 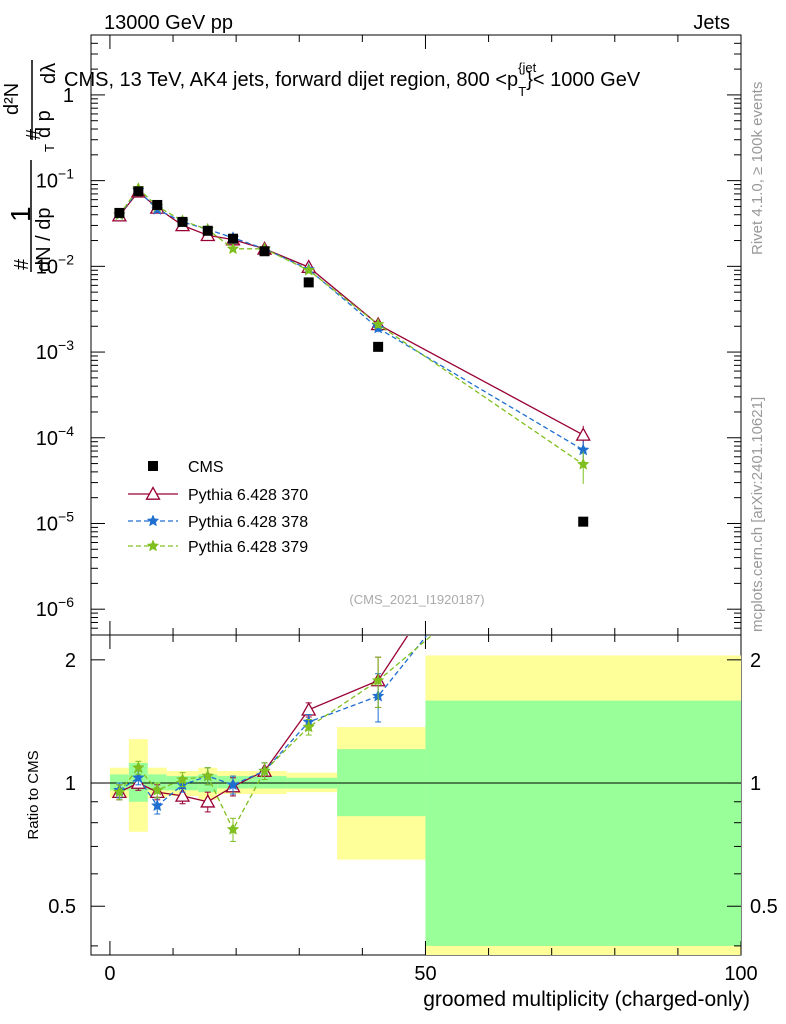 I want to click on main-y-axis-label: # 1 dN / dp T # d²N d p dλ, so click(x=30, y=166).